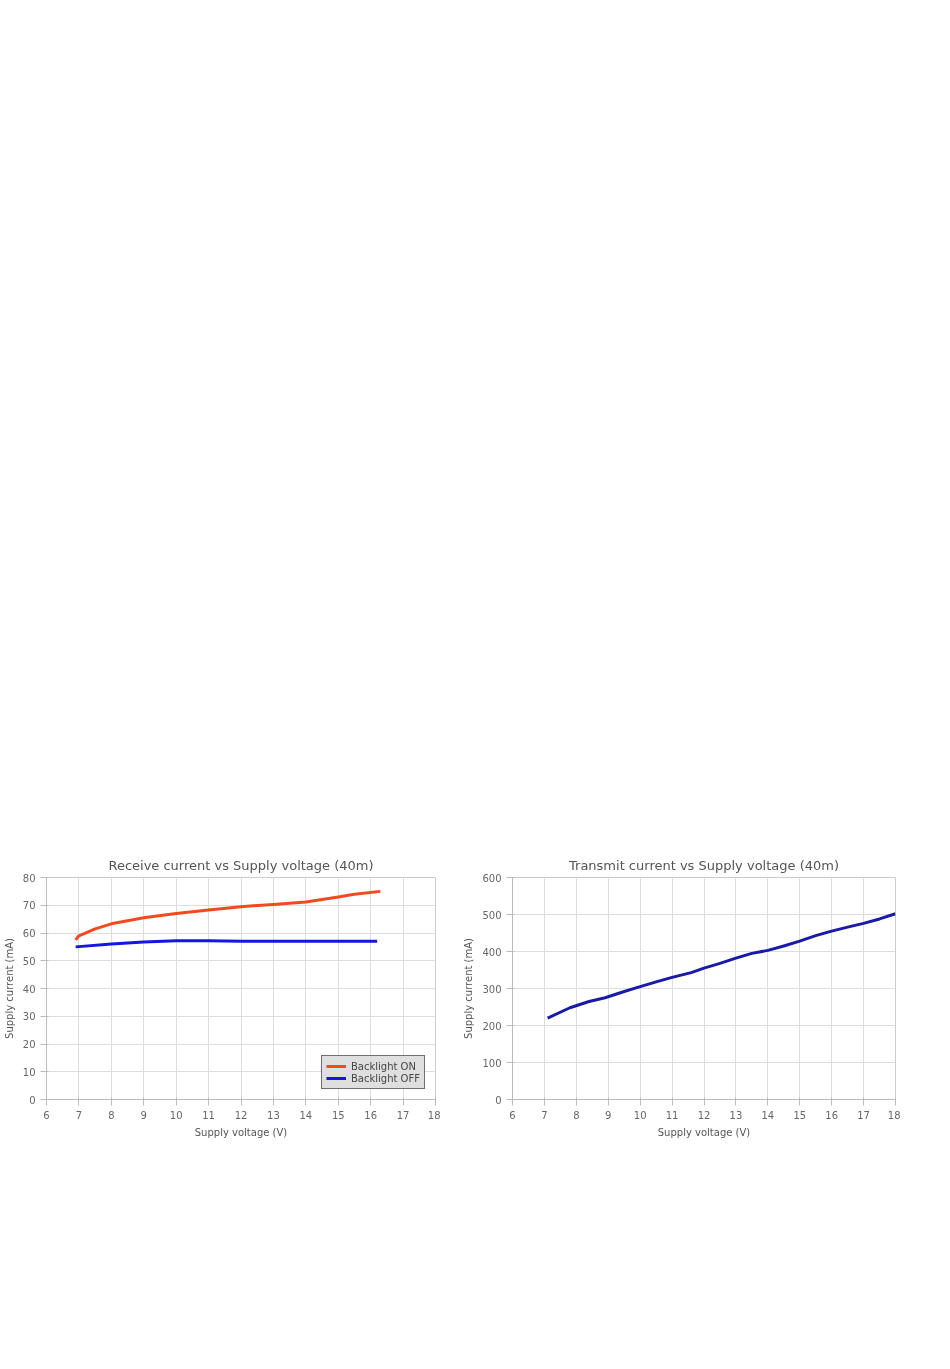 This screenshot has height=1369, width=950. What do you see at coordinates (29, 989) in the screenshot?
I see `y-tick-label: 40` at bounding box center [29, 989].